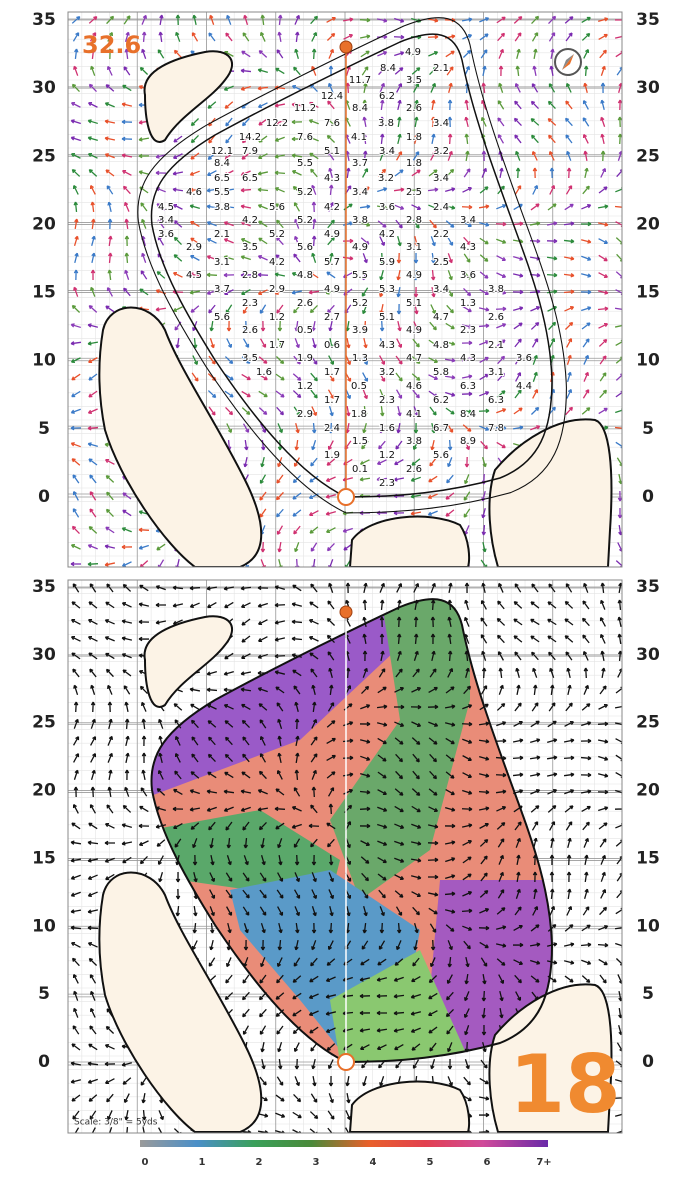 This screenshot has width=692, height=1199. I want to click on slope-label: 4.5, so click(194, 275).